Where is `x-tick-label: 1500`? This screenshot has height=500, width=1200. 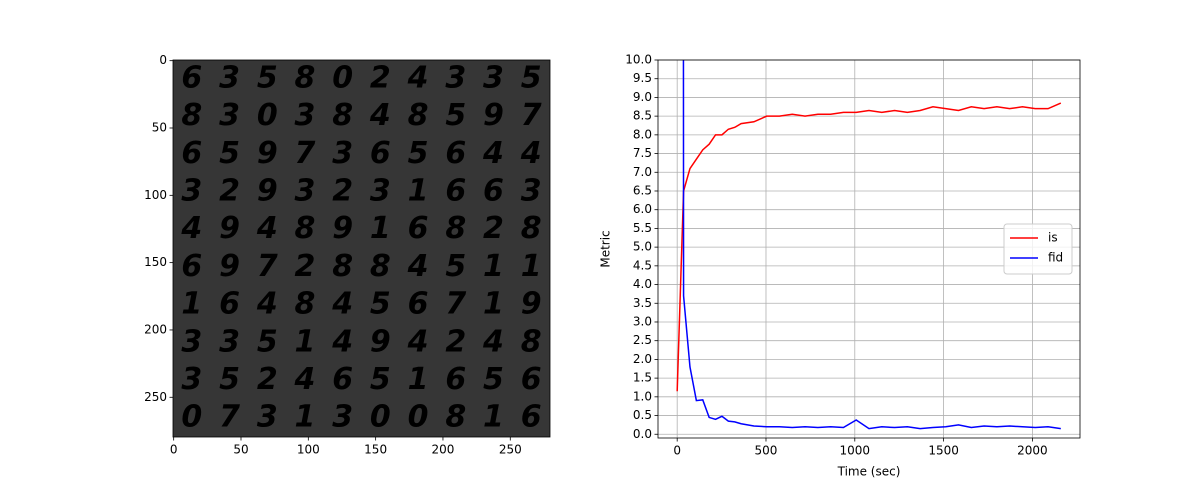
x-tick-label: 1500 is located at coordinates (943, 451).